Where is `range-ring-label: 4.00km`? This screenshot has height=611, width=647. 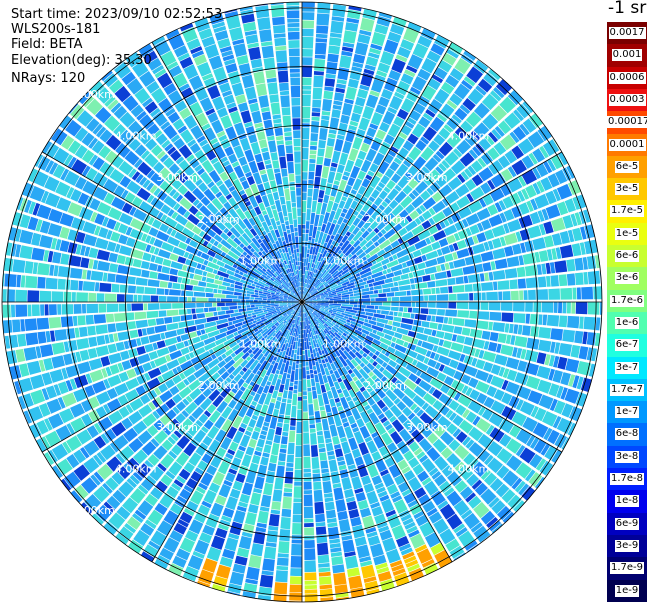
range-ring-label: 4.00km is located at coordinates (136, 136).